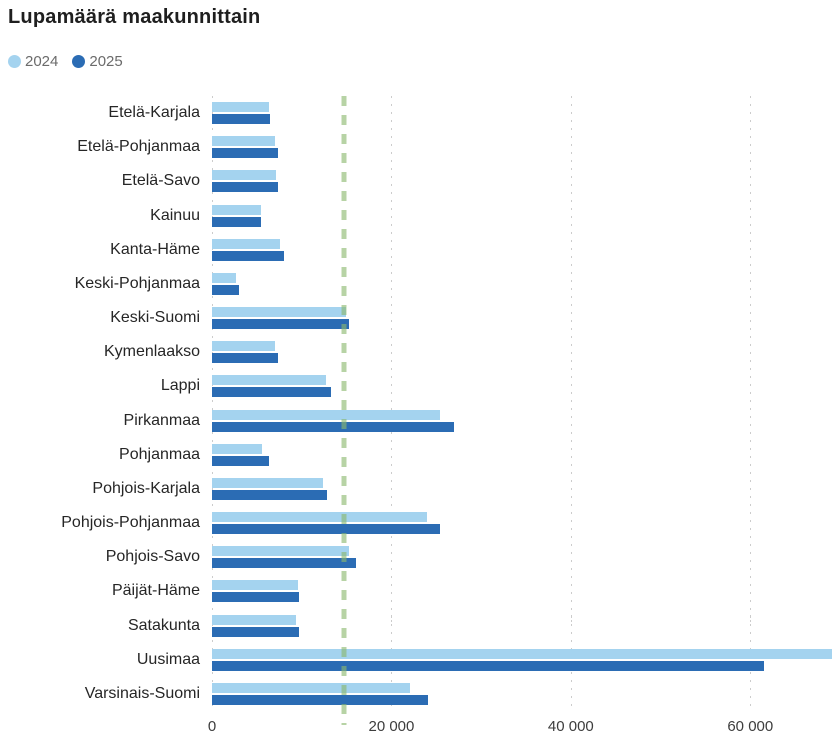 This screenshot has width=840, height=751. Describe the element at coordinates (212, 726) in the screenshot. I see `x-axis-tick-label: 0` at that location.